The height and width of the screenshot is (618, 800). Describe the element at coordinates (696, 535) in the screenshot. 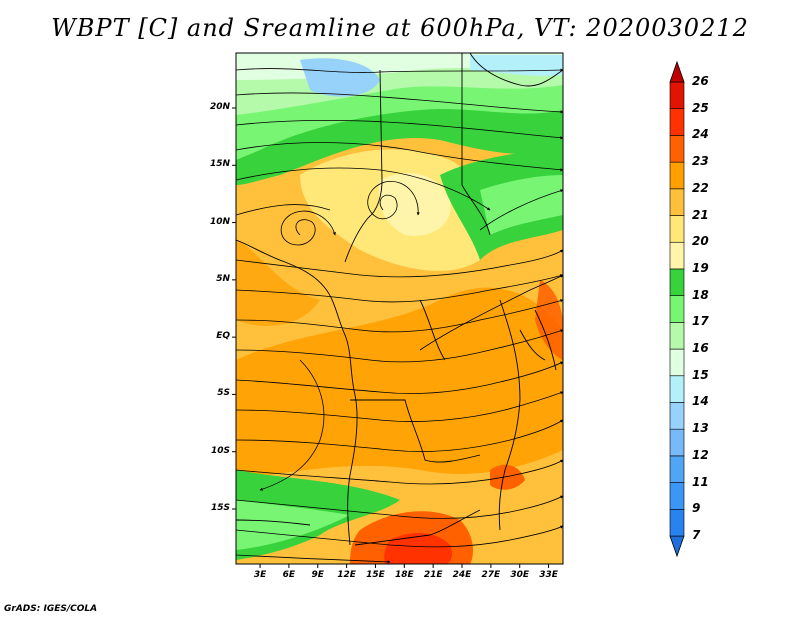

I see `colorbar-label: 7` at that location.